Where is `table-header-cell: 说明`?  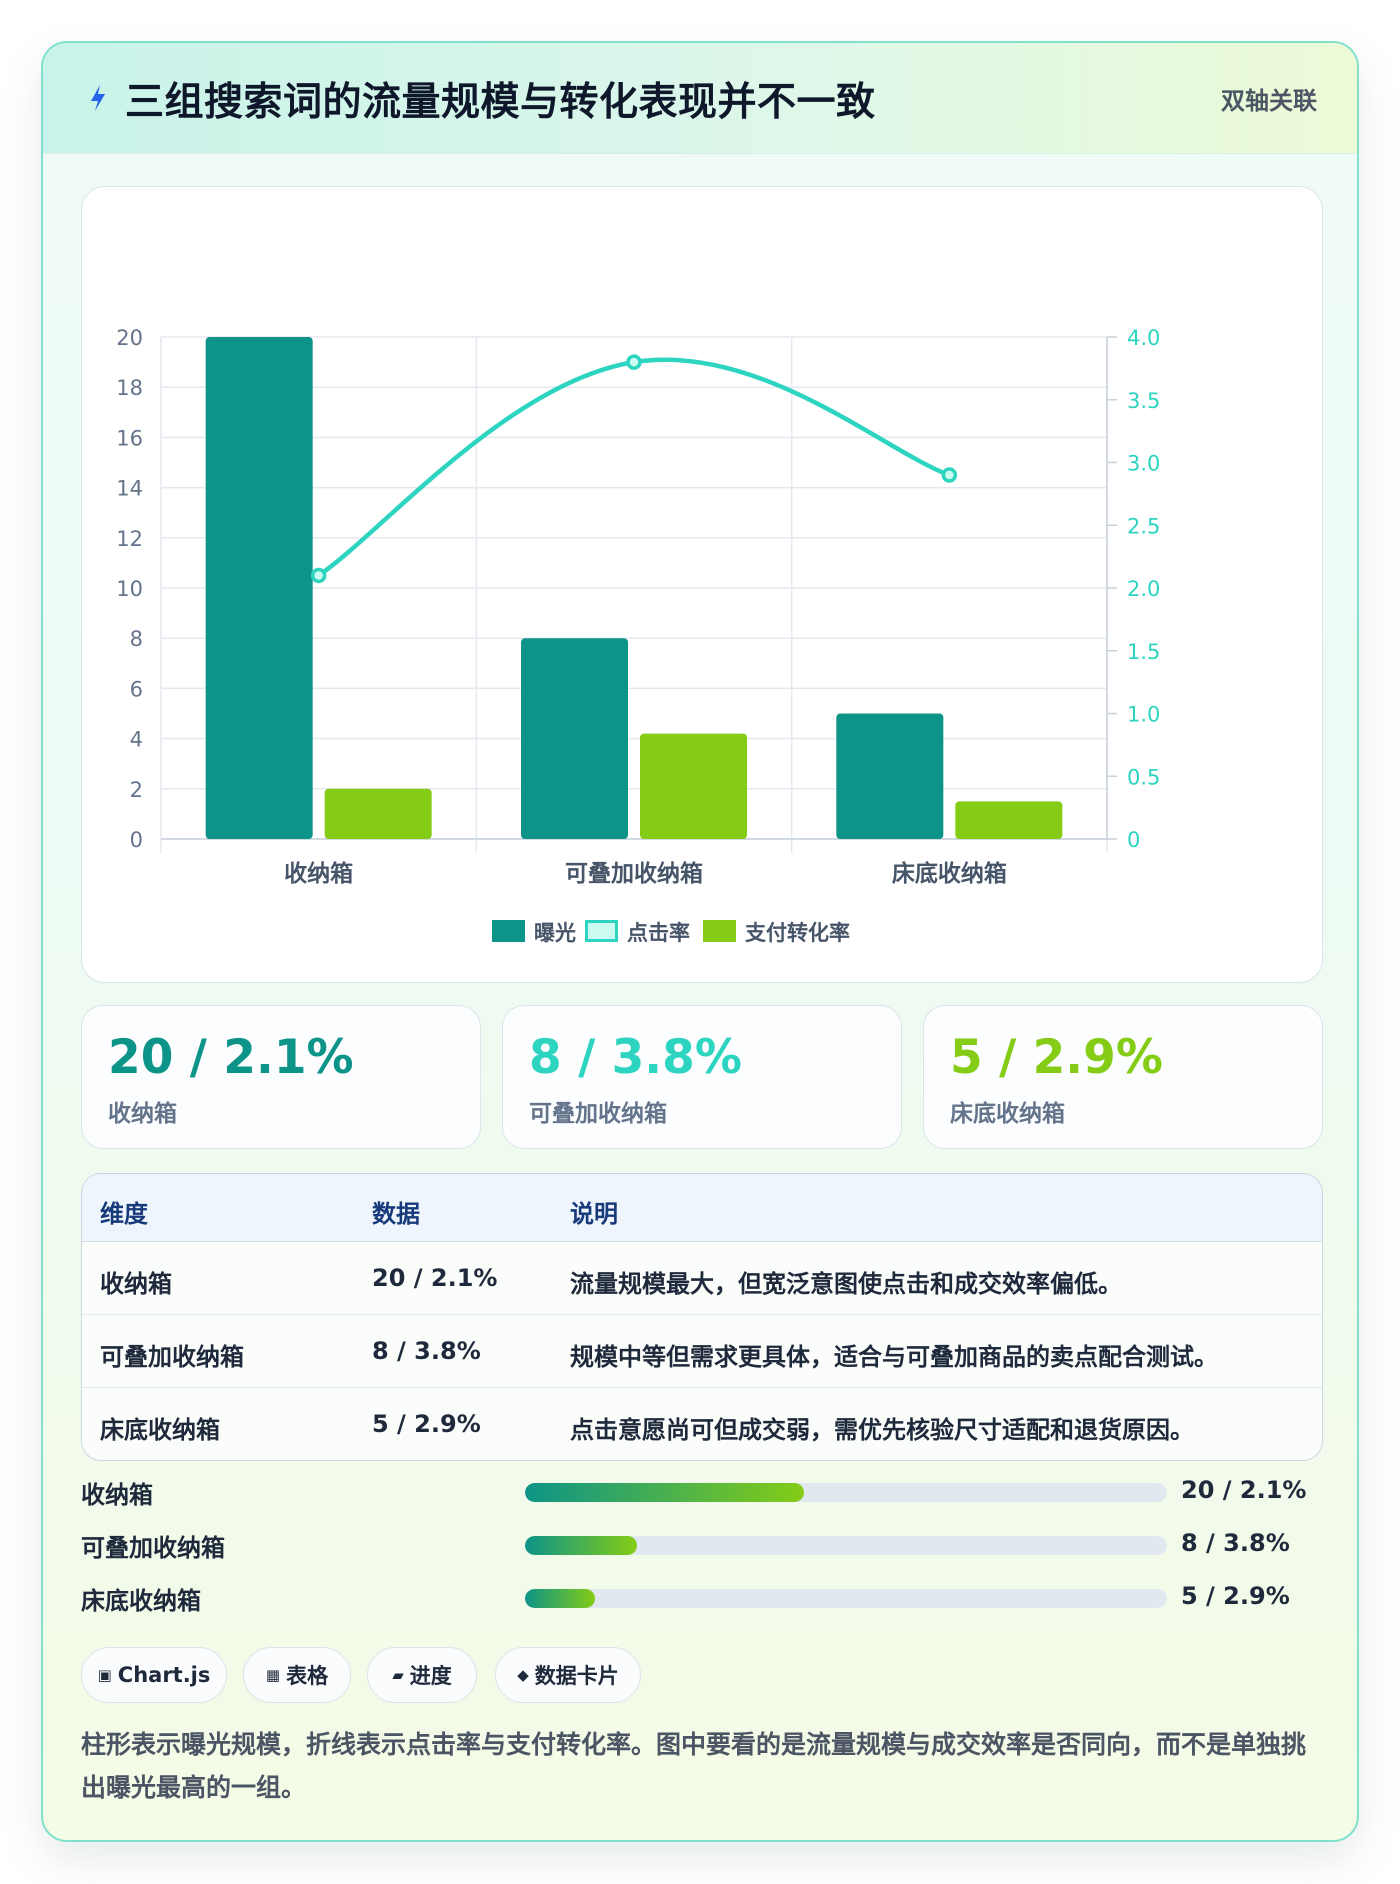
table-header-cell: 说明 is located at coordinates (594, 1214).